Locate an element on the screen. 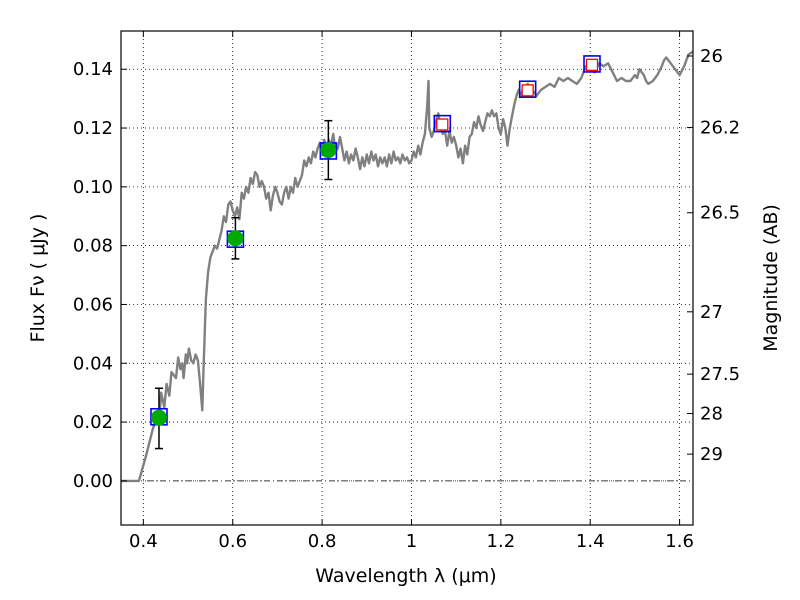 This screenshot has width=800, height=600. y-tick-label: 0.04 is located at coordinates (93, 363).